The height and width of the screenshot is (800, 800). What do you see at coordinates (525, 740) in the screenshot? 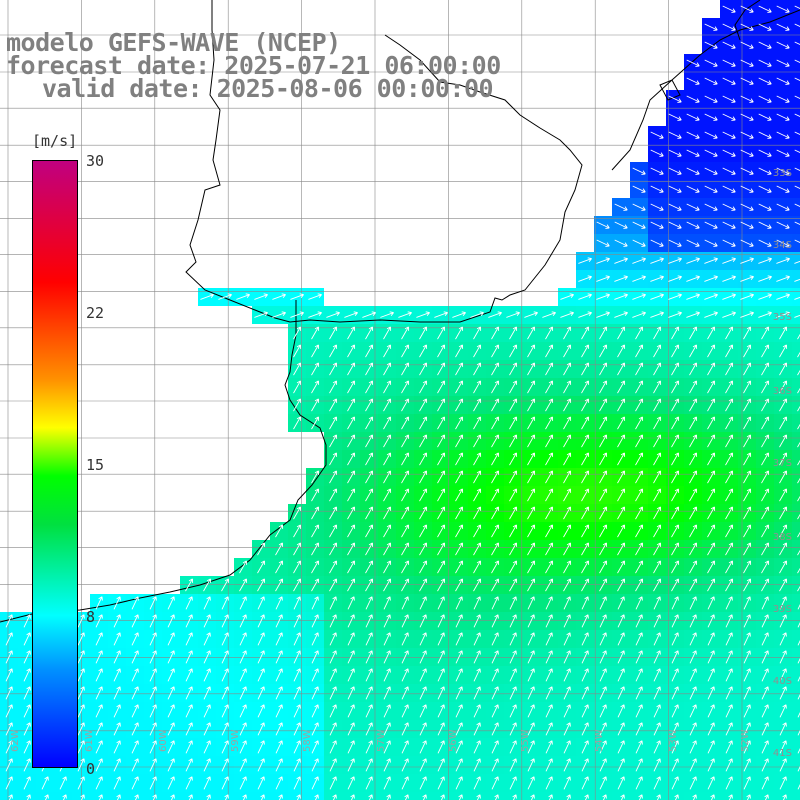
I see `lon-label: 55W` at bounding box center [525, 740].